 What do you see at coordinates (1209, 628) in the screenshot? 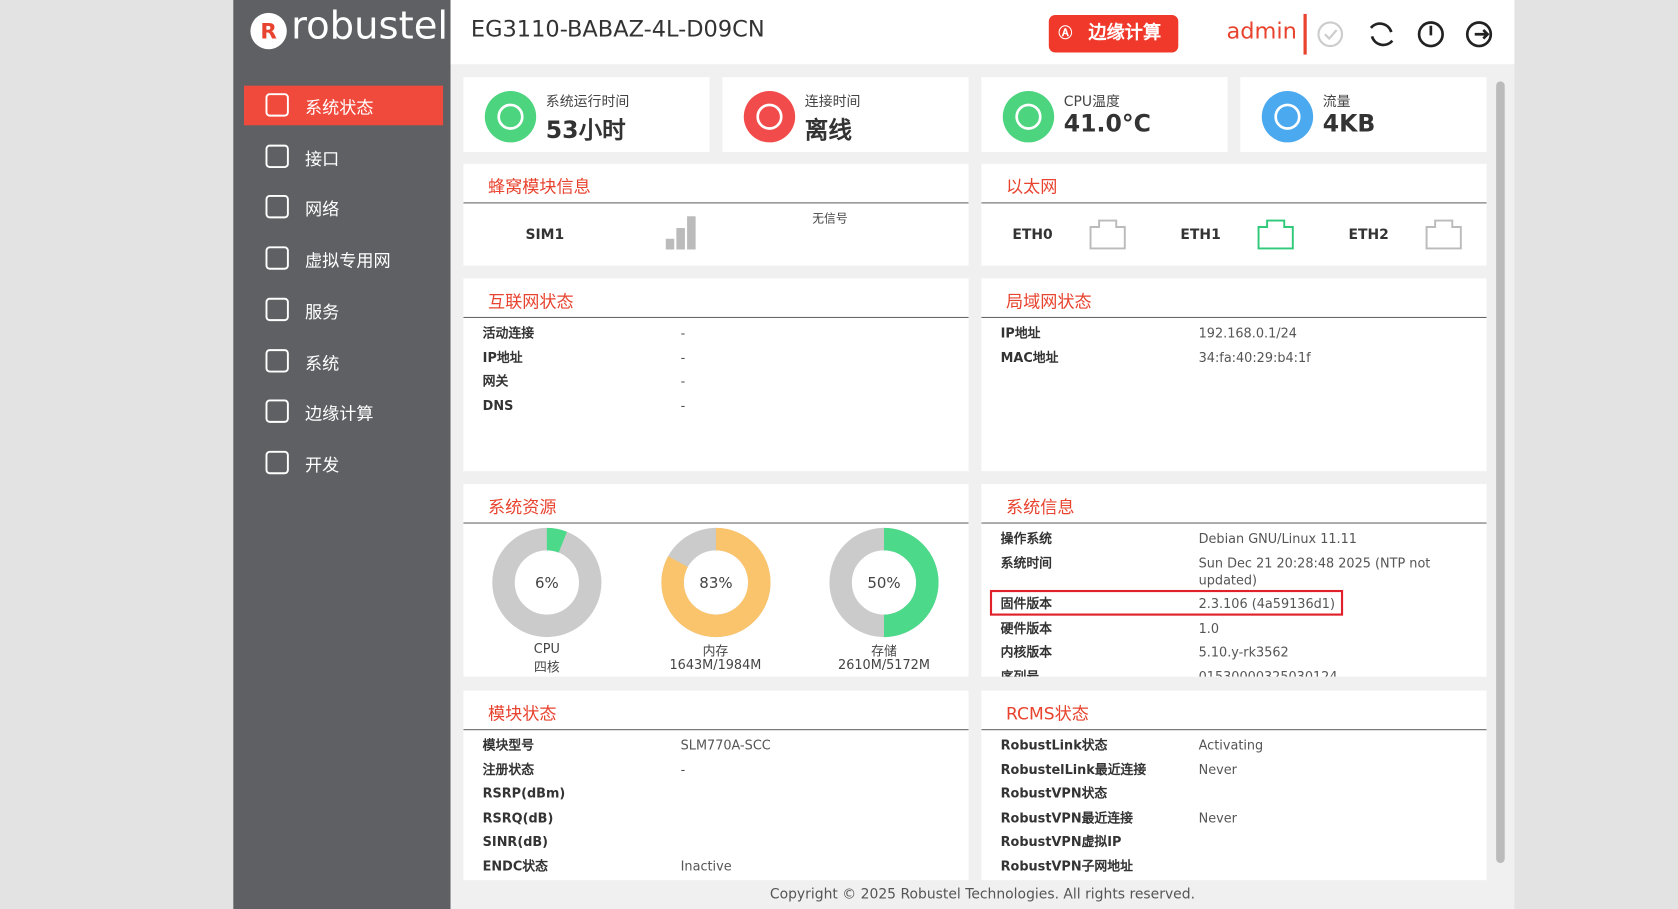
I see `row-value: 1.0` at bounding box center [1209, 628].